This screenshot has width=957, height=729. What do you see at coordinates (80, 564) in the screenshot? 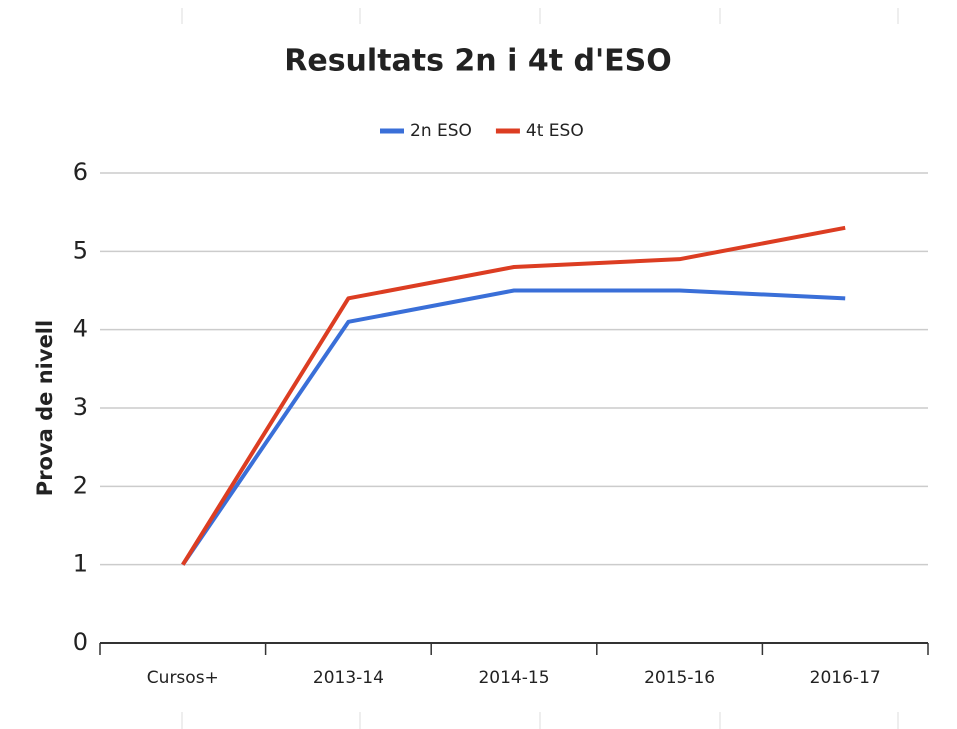
I see `y-tick-label: 1` at bounding box center [80, 564].